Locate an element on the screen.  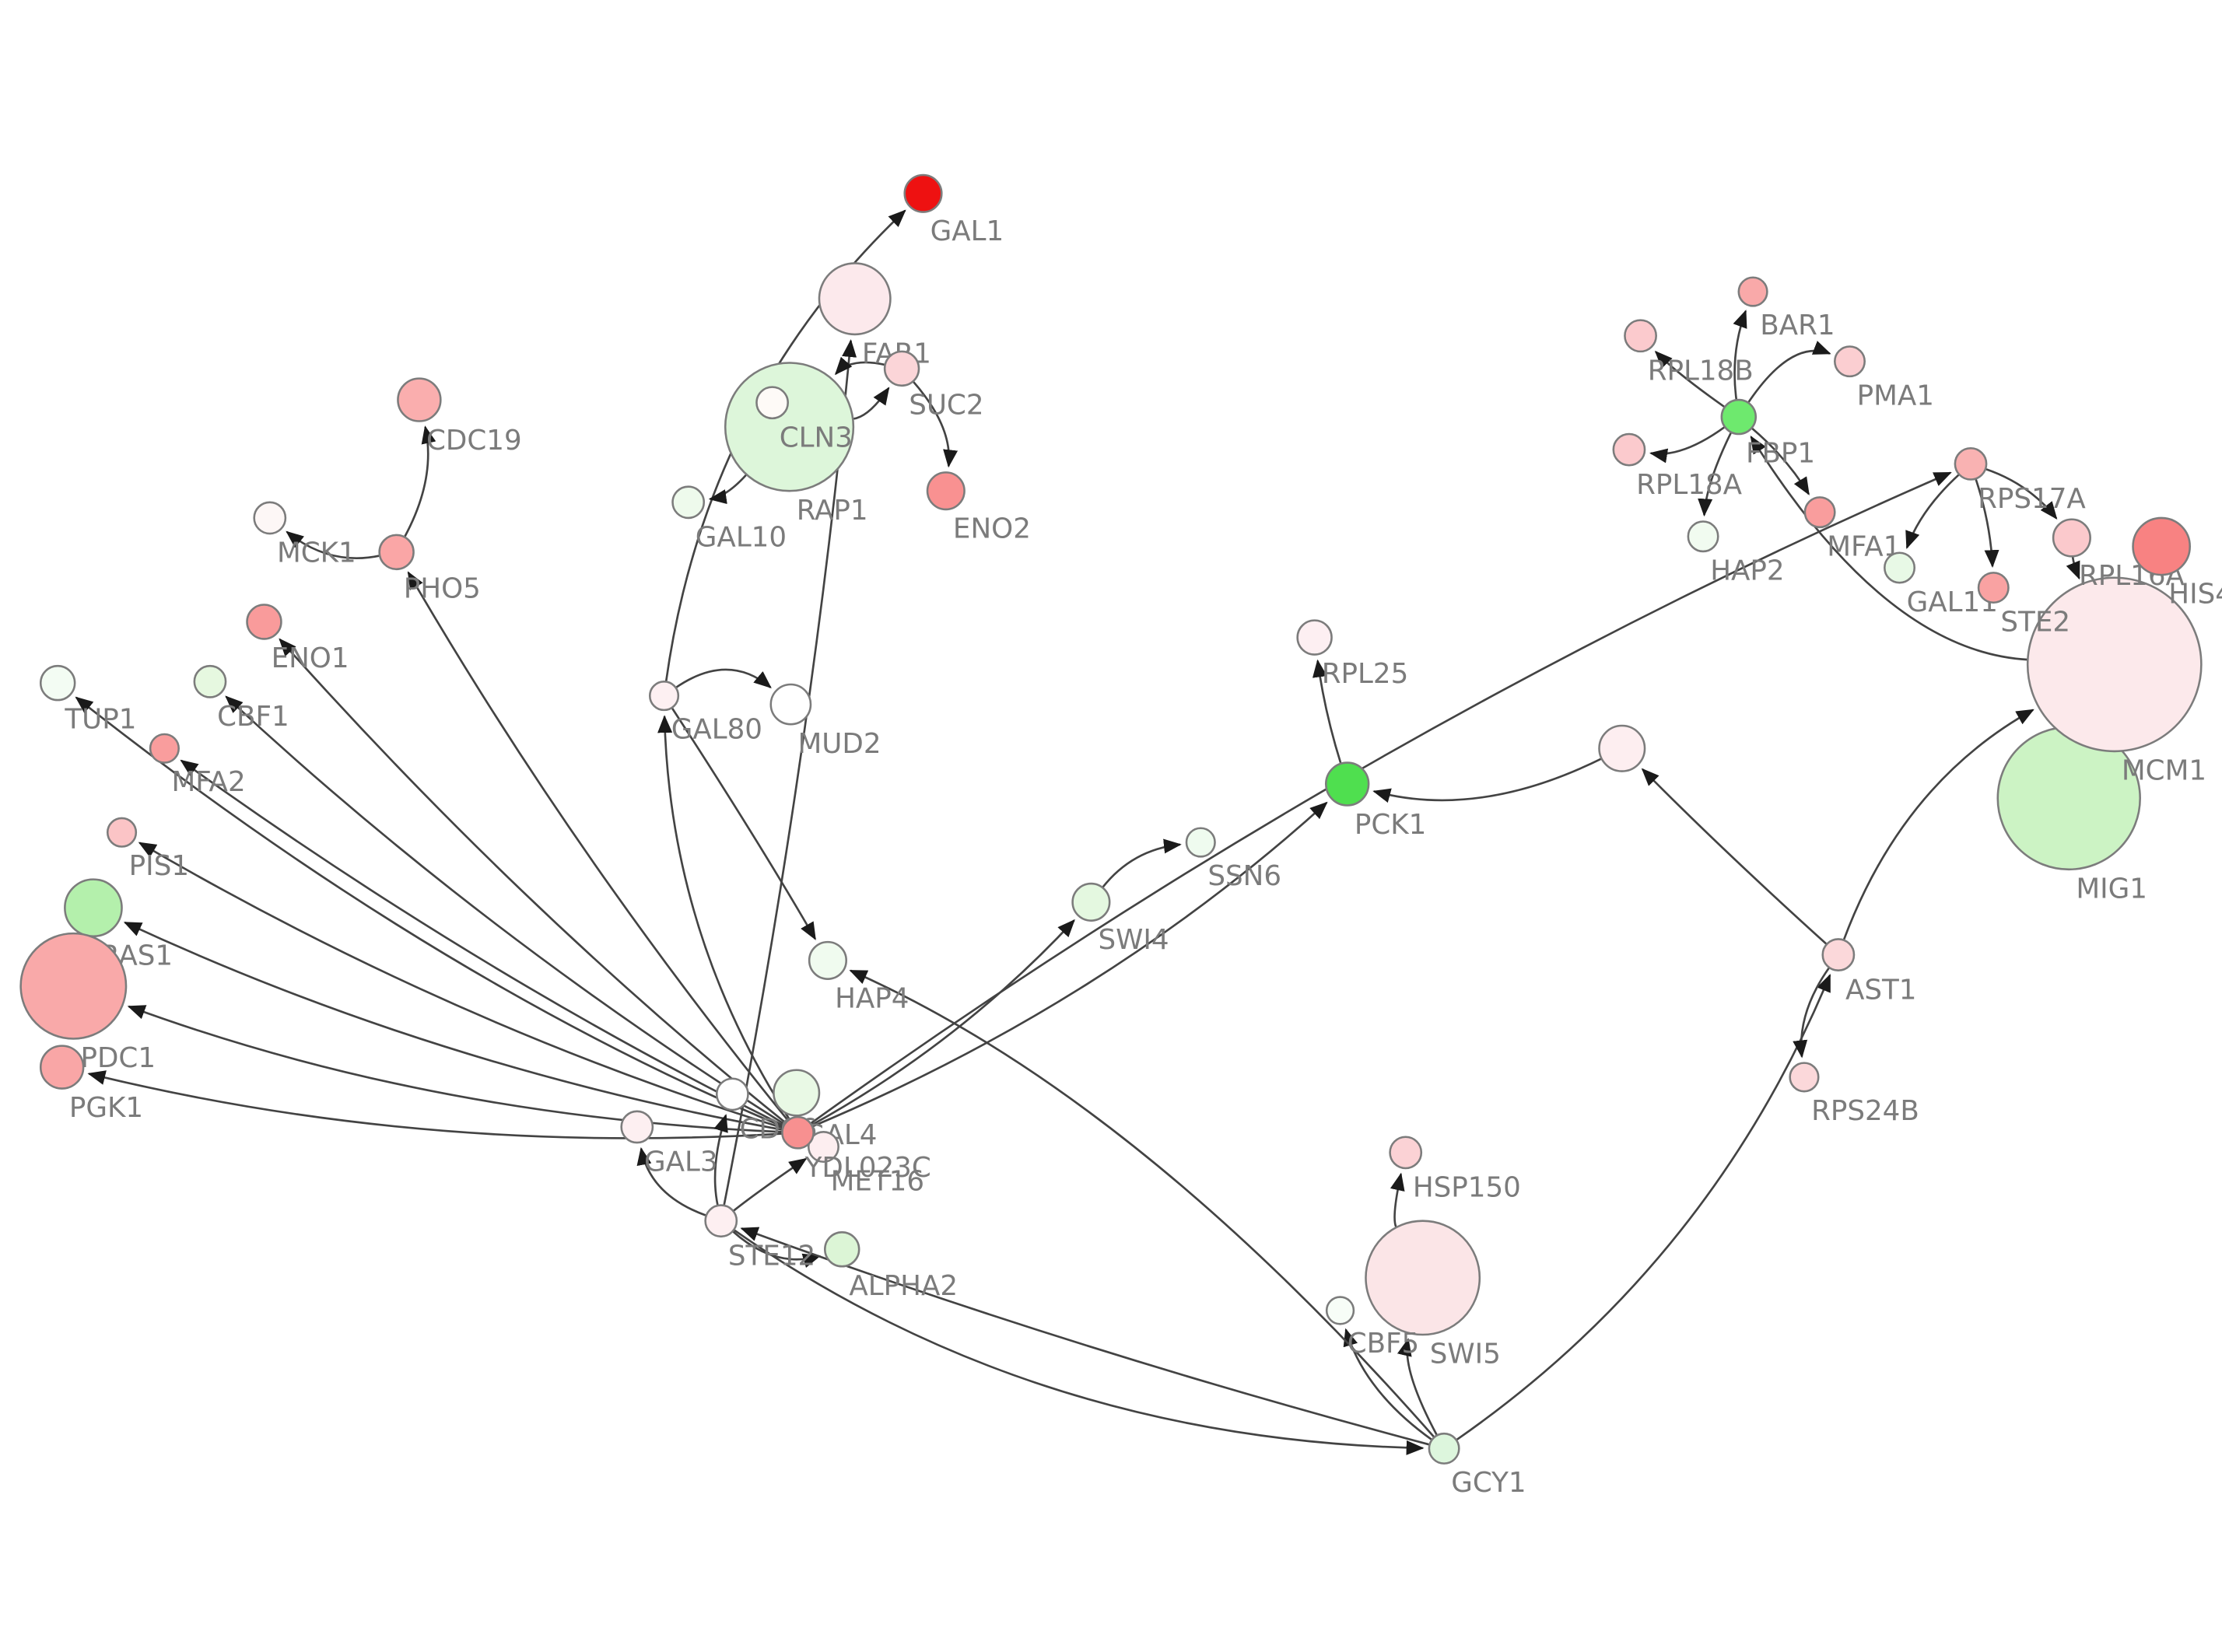
edge-STE12-GCY1 is located at coordinates (1079, 1342).